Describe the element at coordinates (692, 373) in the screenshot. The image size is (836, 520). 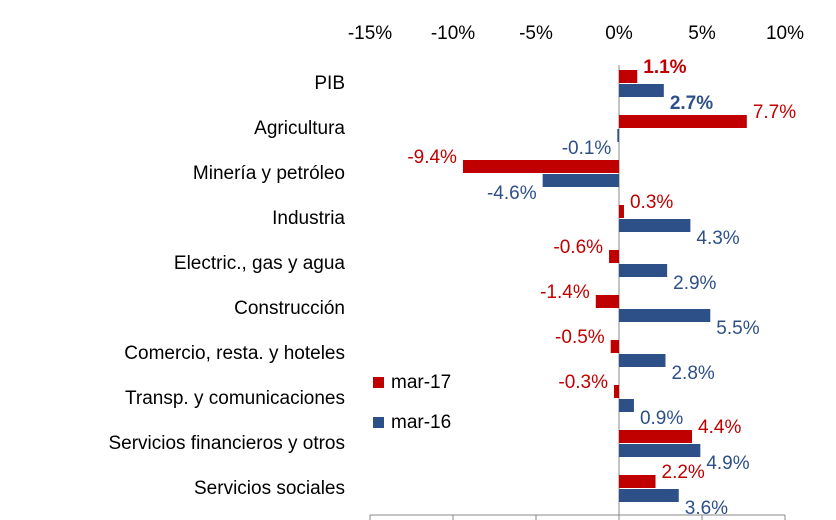
I see `value-label: 2.8%` at that location.